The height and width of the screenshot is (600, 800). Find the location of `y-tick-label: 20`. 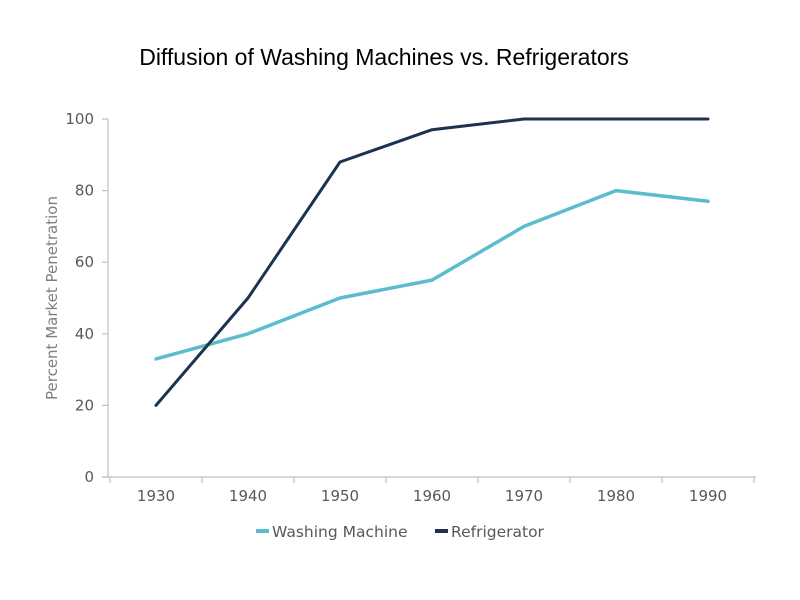

y-tick-label: 20 is located at coordinates (84, 405).